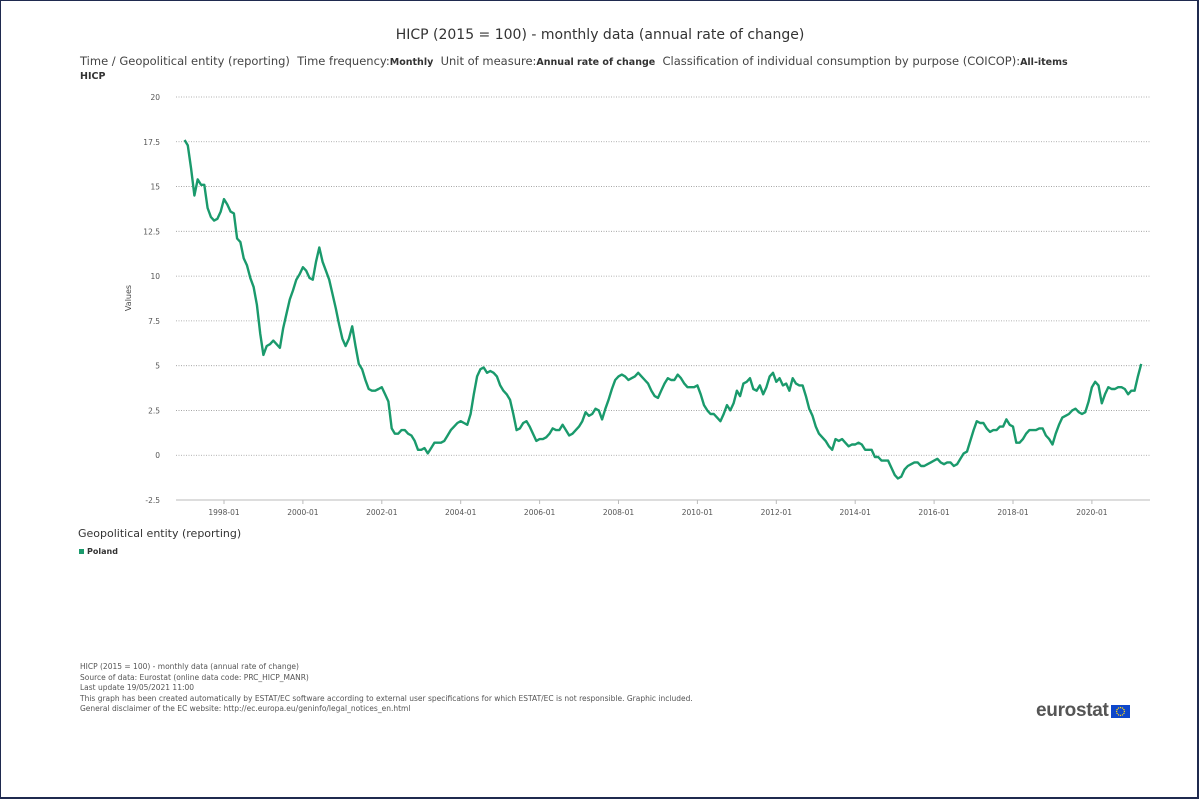 This screenshot has width=1200, height=800. I want to click on y-tick-label: 7.5, so click(154, 321).